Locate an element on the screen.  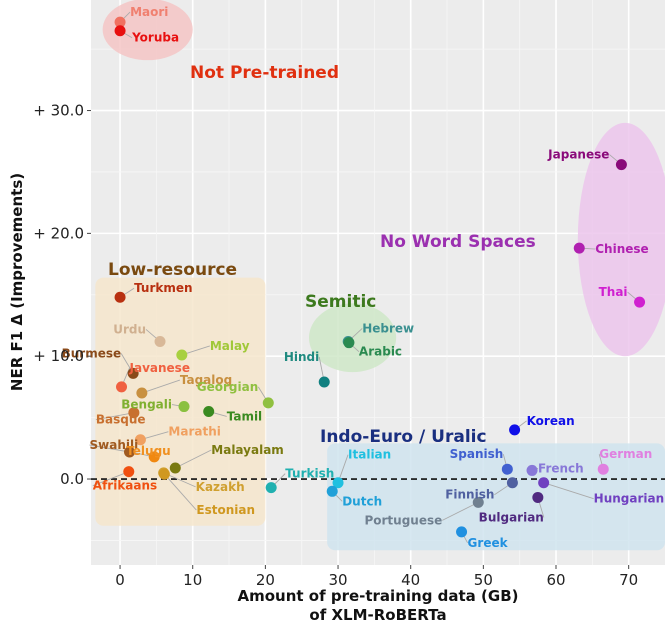
point-basque is located at coordinates (134, 413).